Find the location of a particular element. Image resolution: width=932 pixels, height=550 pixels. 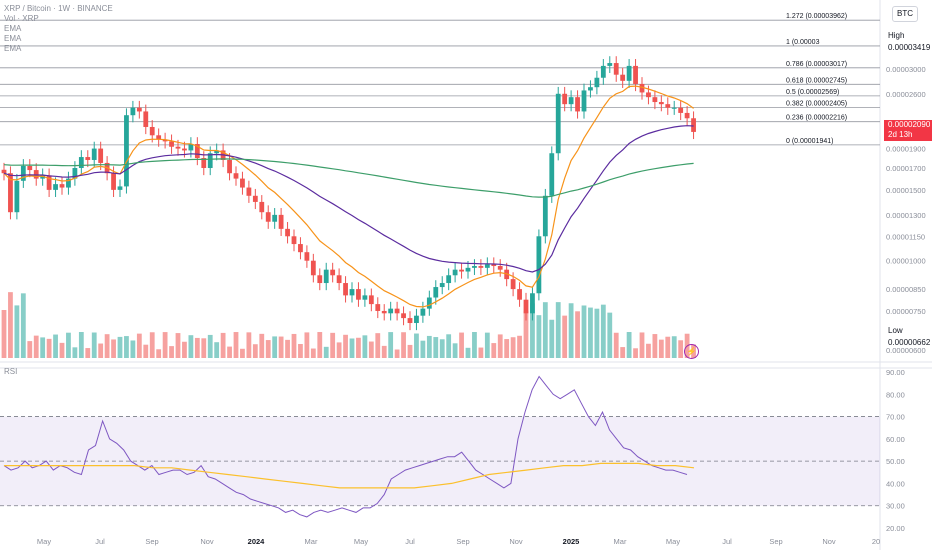

ema-label-1: EMA is located at coordinates (13, 28).